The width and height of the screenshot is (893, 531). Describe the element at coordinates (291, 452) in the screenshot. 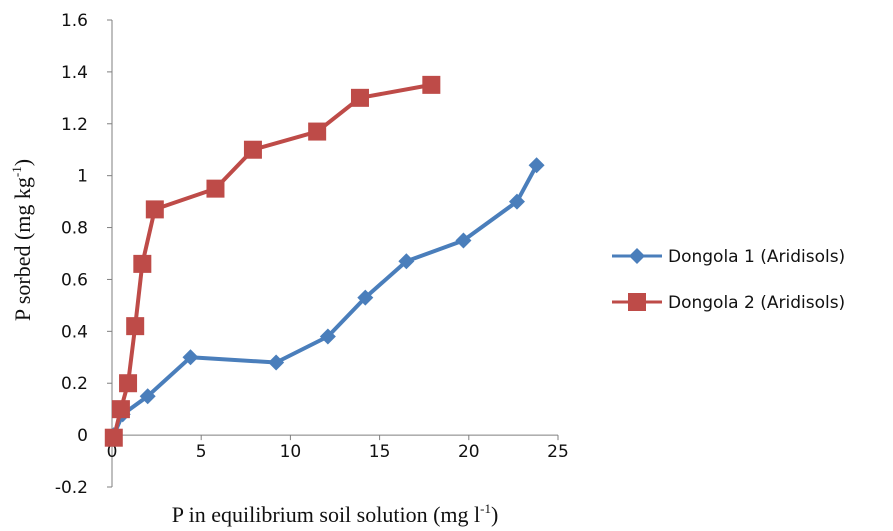

I see `x-tick-label: 10` at that location.